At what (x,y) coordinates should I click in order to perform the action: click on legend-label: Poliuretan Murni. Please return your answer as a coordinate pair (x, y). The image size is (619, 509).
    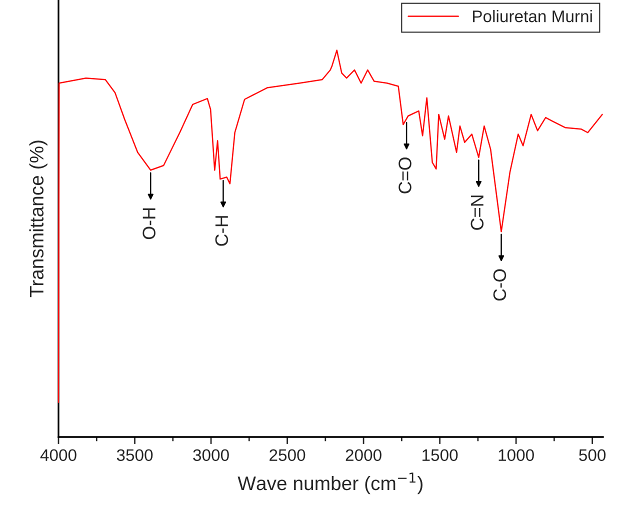
    Looking at the image, I should click on (532, 16).